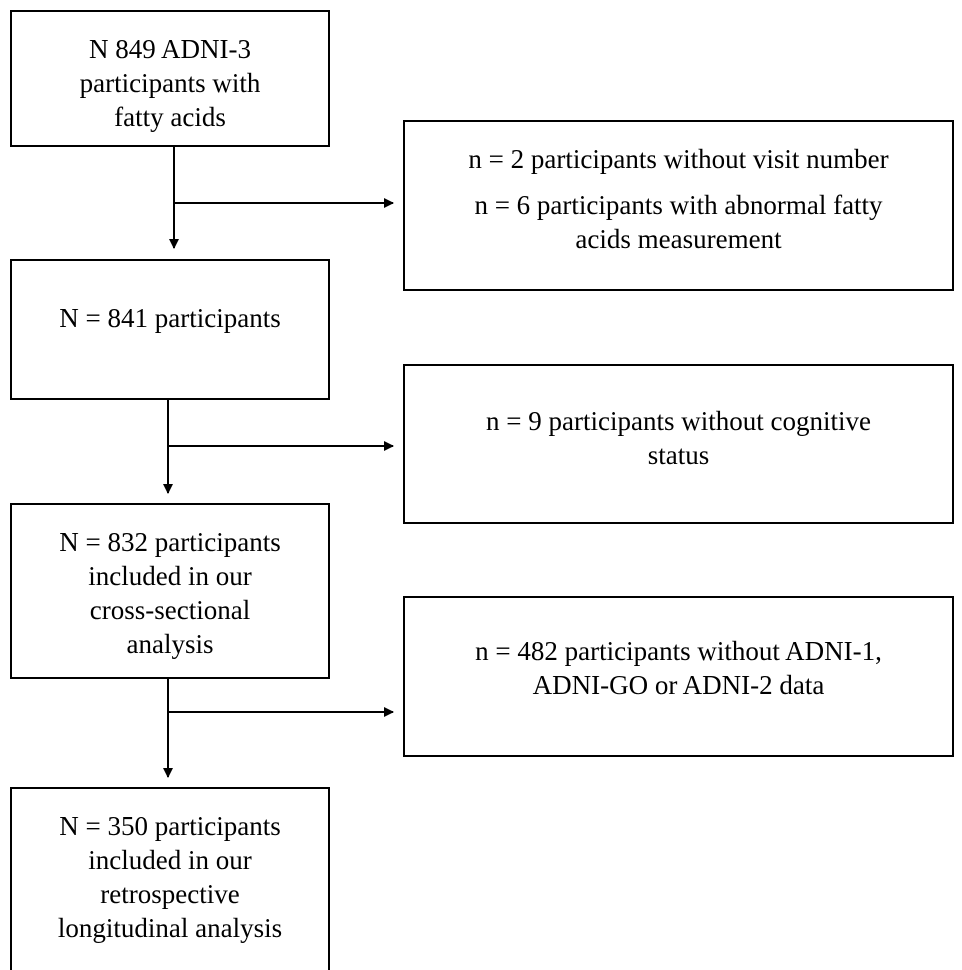 Image resolution: width=962 pixels, height=970 pixels. What do you see at coordinates (170, 49) in the screenshot?
I see `box-text-line: N 849 ADNI-3` at bounding box center [170, 49].